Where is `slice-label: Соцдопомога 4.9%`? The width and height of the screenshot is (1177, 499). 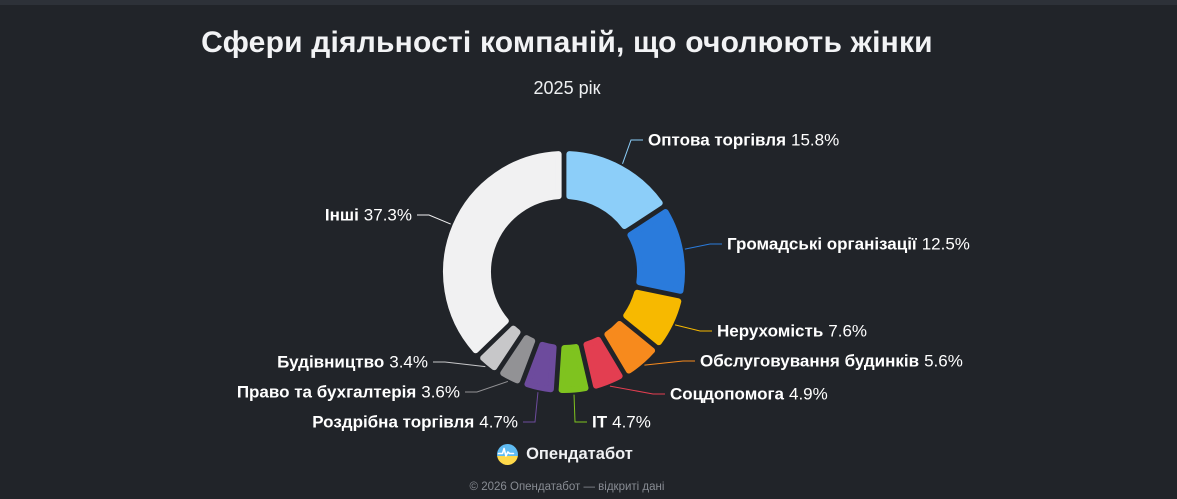 slice-label: Соцдопомога 4.9% is located at coordinates (749, 394).